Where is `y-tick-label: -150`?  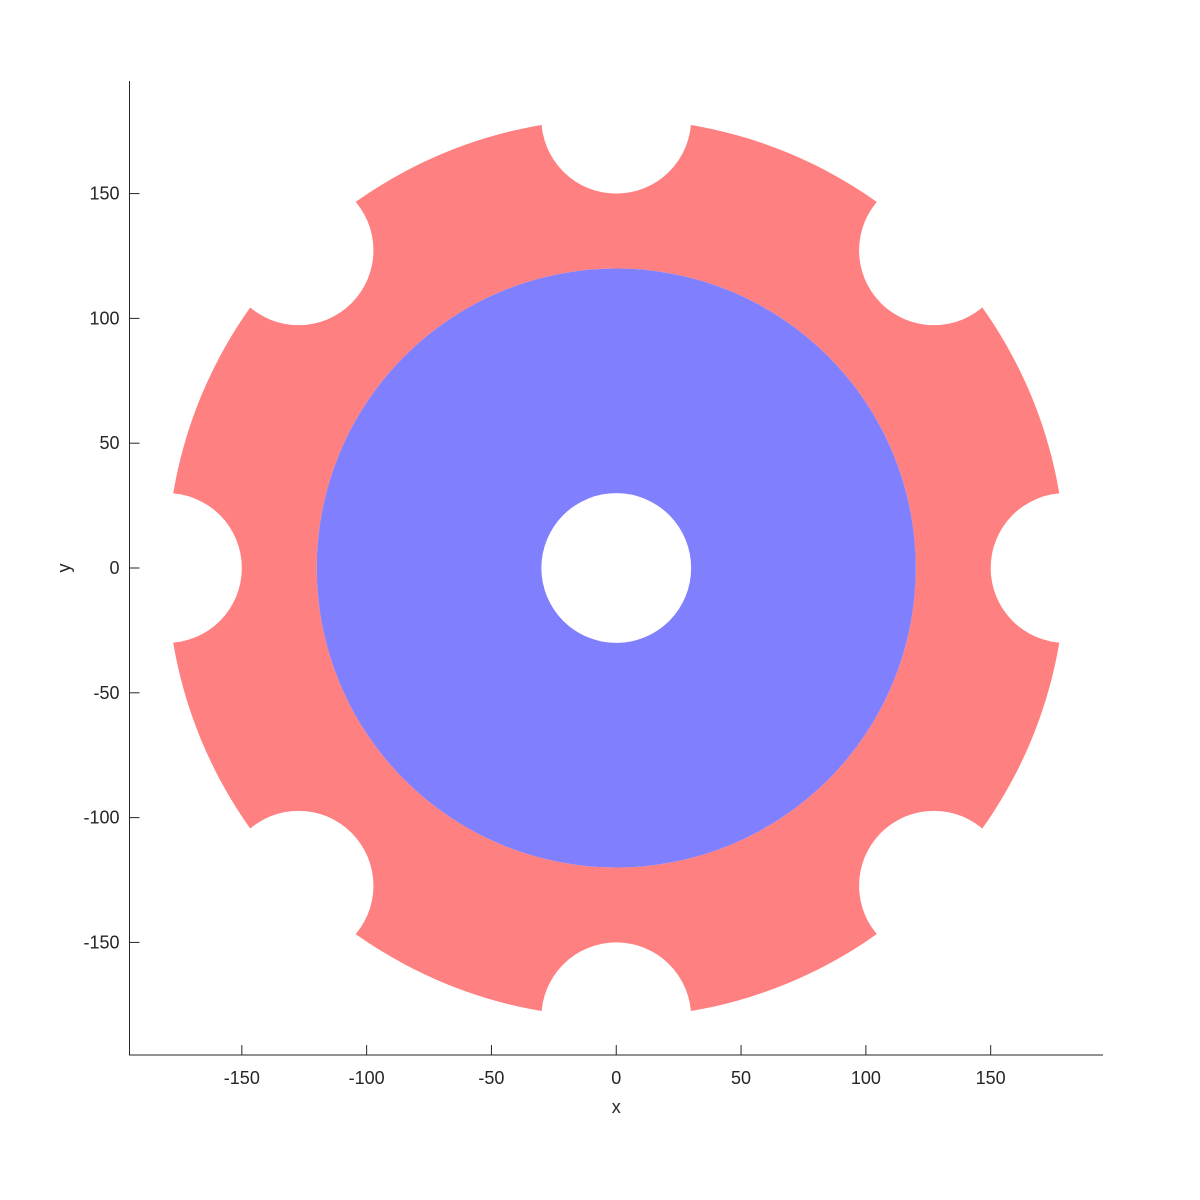
y-tick-label: -150 is located at coordinates (101, 942).